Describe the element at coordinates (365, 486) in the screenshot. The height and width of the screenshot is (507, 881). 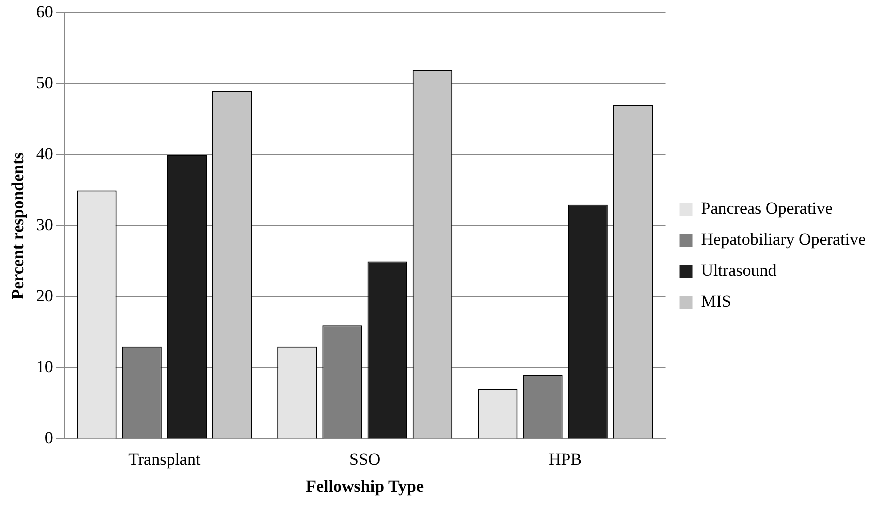
I see `x-axis-title: Fellowship Type` at that location.